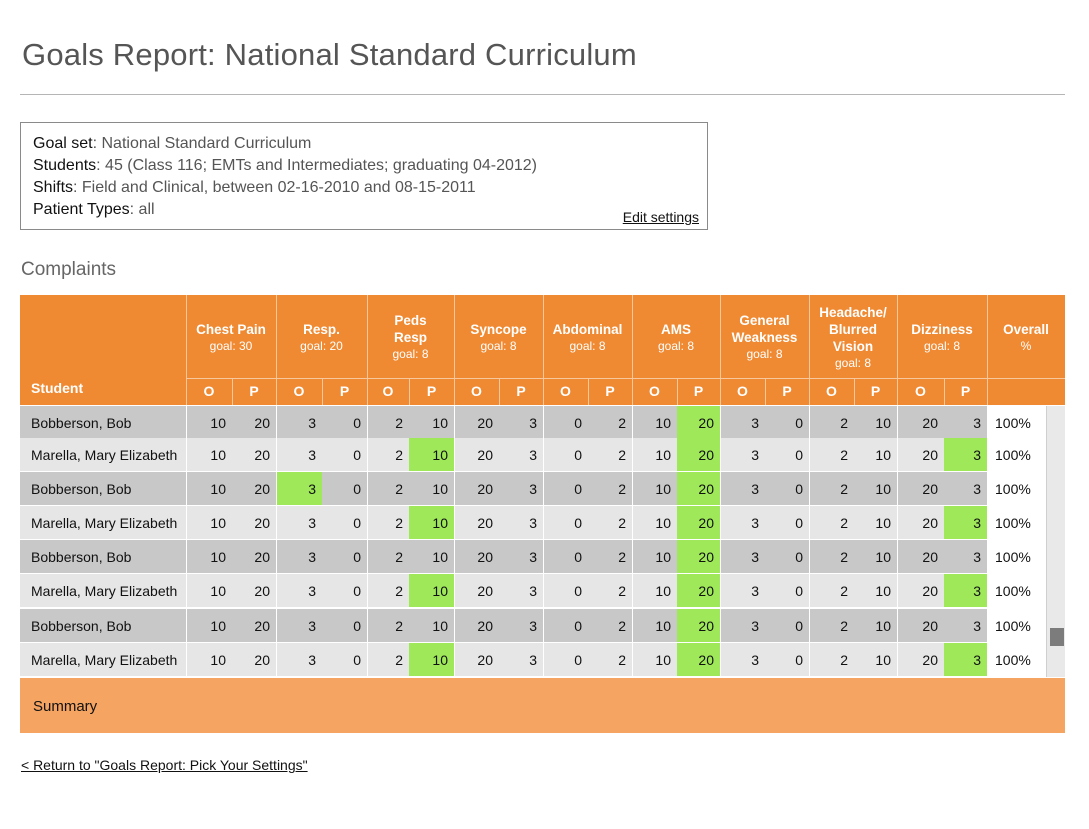  What do you see at coordinates (410, 320) in the screenshot?
I see `complaint-name: Peds` at bounding box center [410, 320].